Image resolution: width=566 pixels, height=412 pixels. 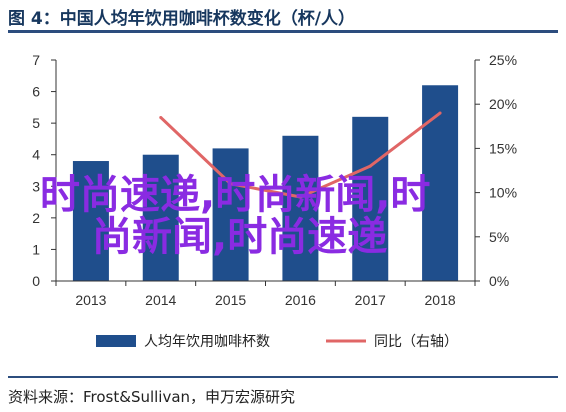 What do you see at coordinates (36, 218) in the screenshot?
I see `y-left-tick-label: 2` at bounding box center [36, 218].